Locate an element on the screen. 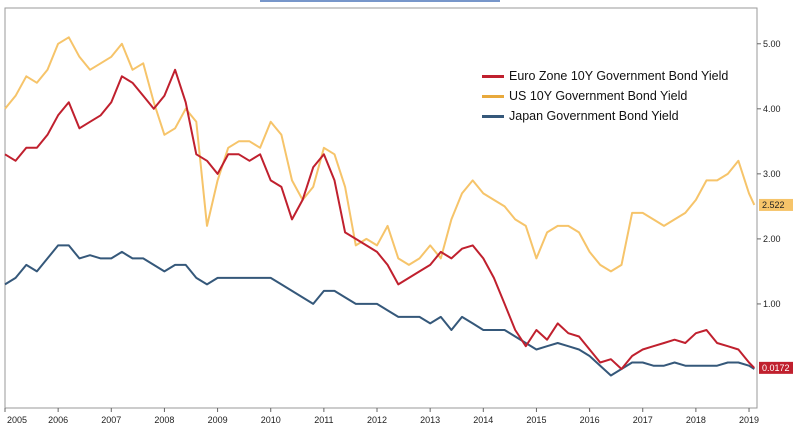 The width and height of the screenshot is (800, 437). x-tick-label-1: 2006 is located at coordinates (58, 420).